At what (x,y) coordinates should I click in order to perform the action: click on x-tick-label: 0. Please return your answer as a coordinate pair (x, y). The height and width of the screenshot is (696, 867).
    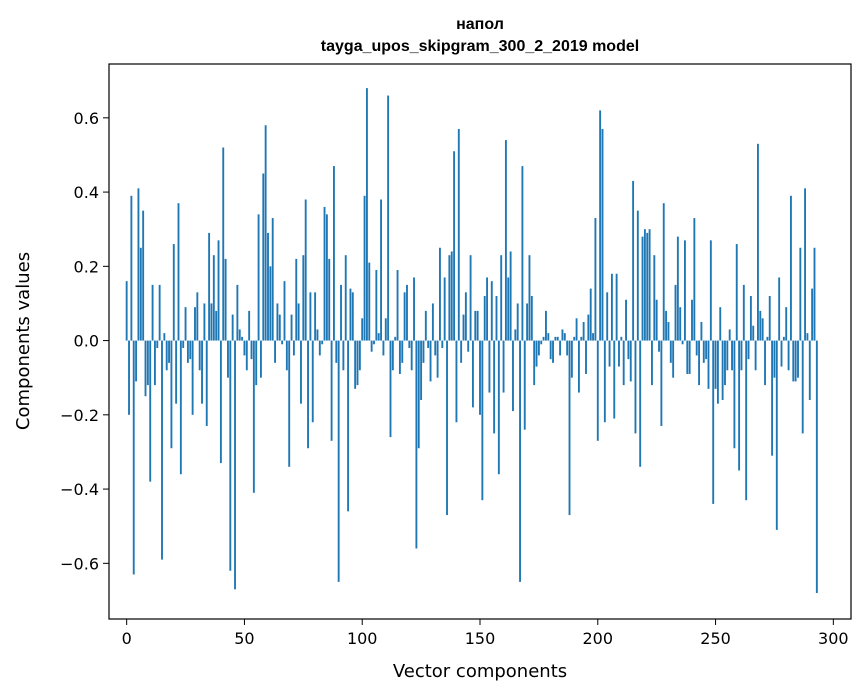
    Looking at the image, I should click on (127, 638).